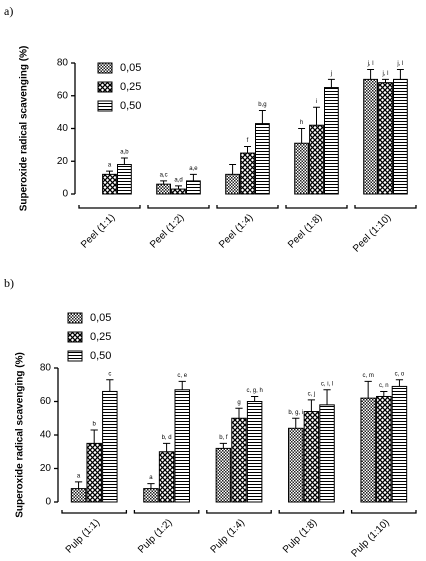 The height and width of the screenshot is (561, 426). What do you see at coordinates (65, 194) in the screenshot?
I see `y-tick-label: 0` at bounding box center [65, 194].